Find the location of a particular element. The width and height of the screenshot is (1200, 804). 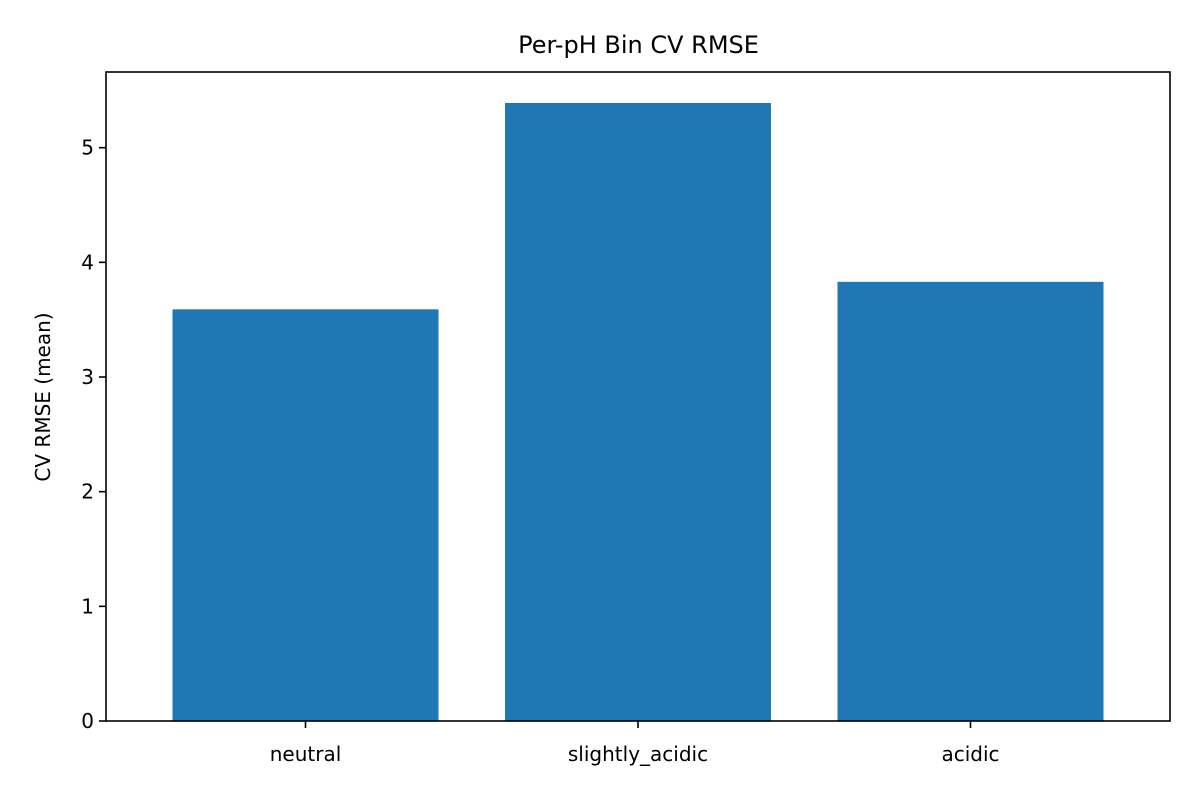

bar-neutral is located at coordinates (305, 515).